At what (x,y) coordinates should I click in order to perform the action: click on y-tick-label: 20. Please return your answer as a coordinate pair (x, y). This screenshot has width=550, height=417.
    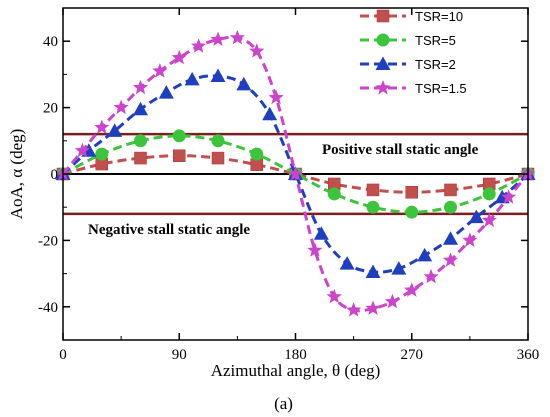
    Looking at the image, I should click on (50, 109).